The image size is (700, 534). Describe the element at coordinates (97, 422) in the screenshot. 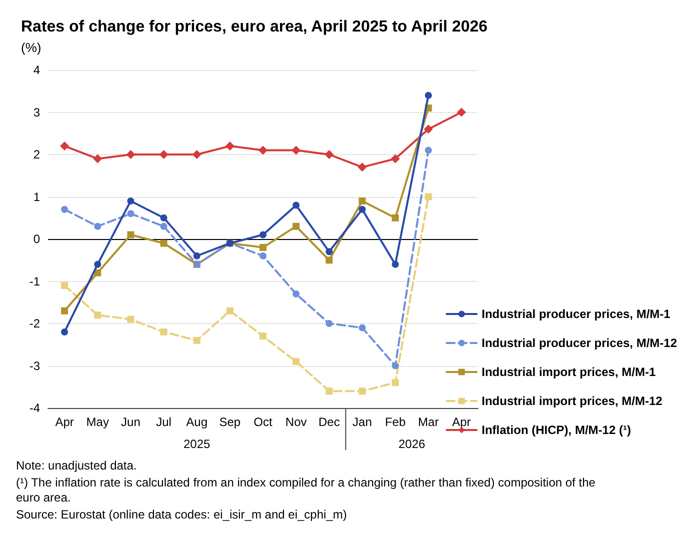

I see `x-tick-label: May` at that location.